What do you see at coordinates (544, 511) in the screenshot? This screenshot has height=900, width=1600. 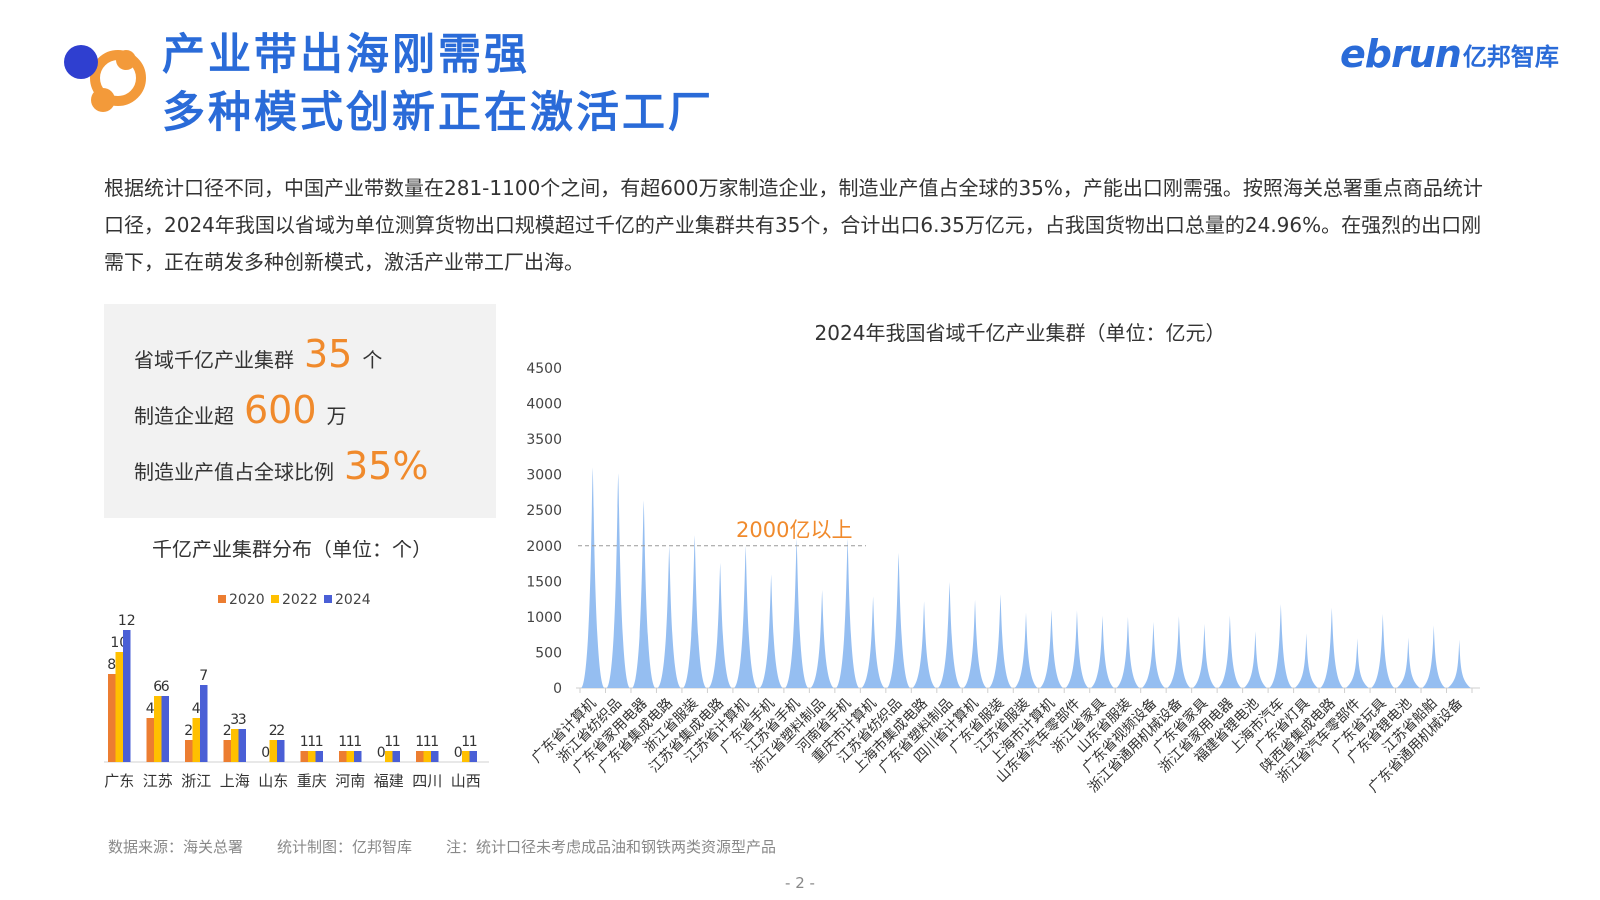 I see `y-tick-label: 2500` at bounding box center [544, 511].